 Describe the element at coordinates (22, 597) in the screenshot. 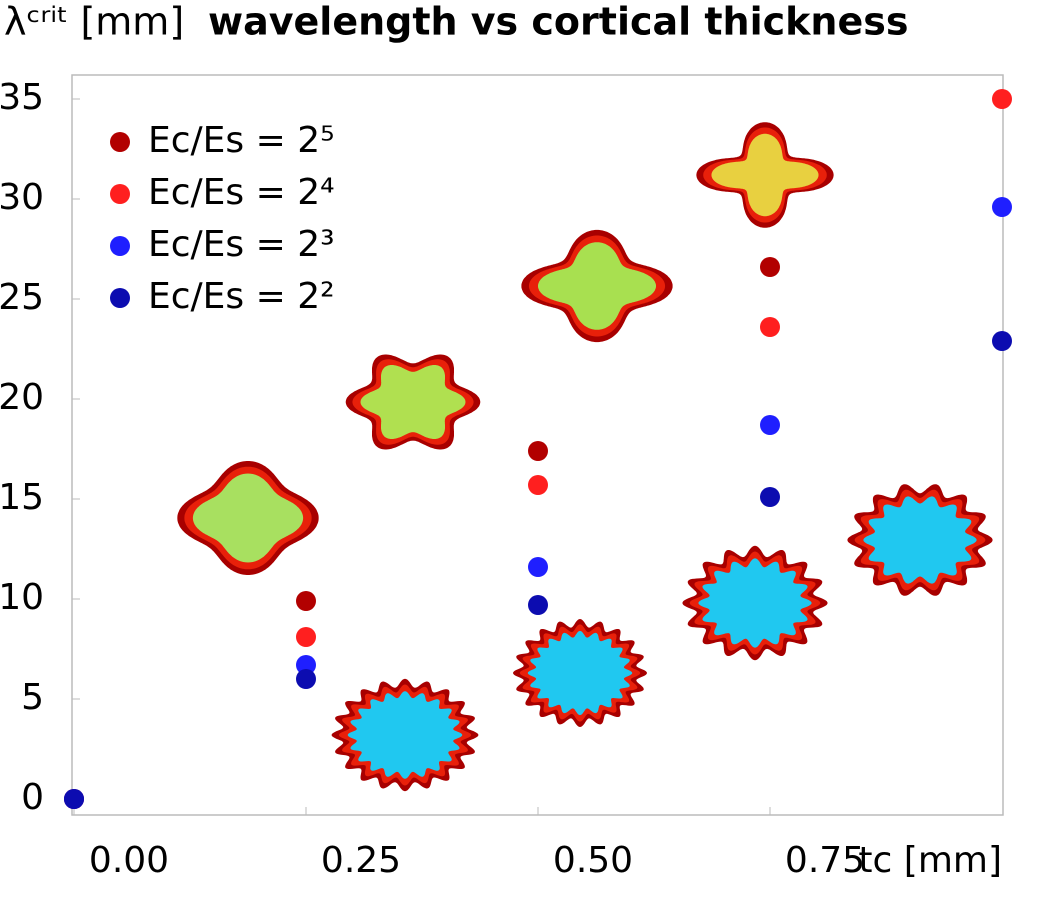

I see `y-tick-label: 10` at that location.